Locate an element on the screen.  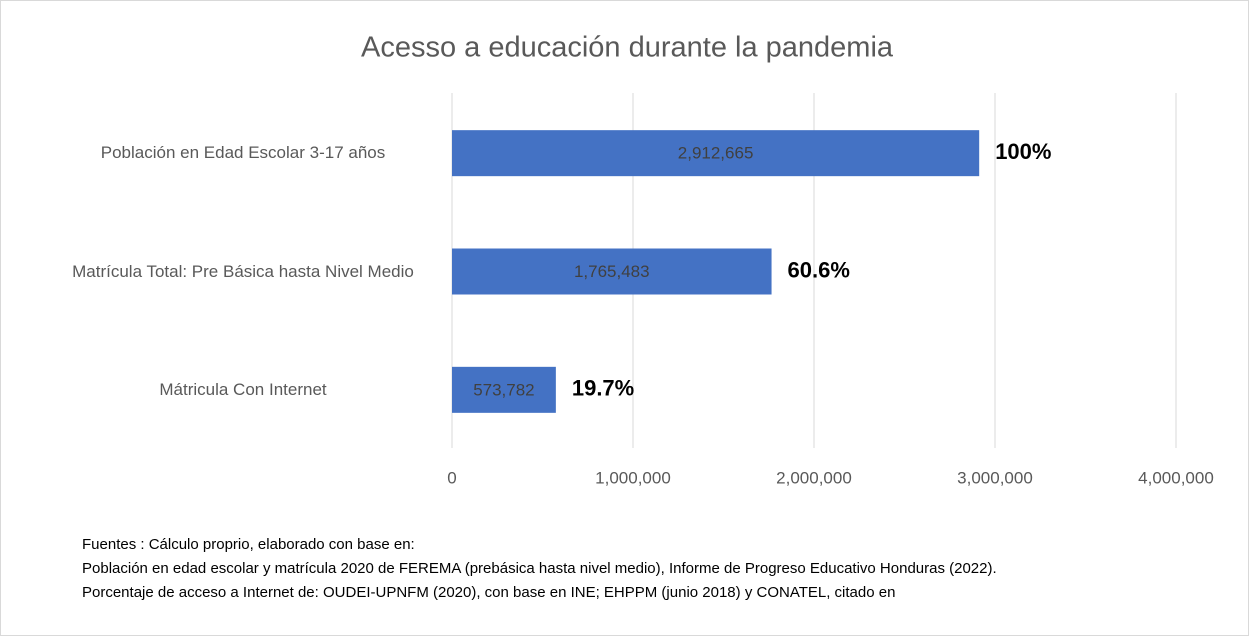
annotation: 60.6% is located at coordinates (819, 269).